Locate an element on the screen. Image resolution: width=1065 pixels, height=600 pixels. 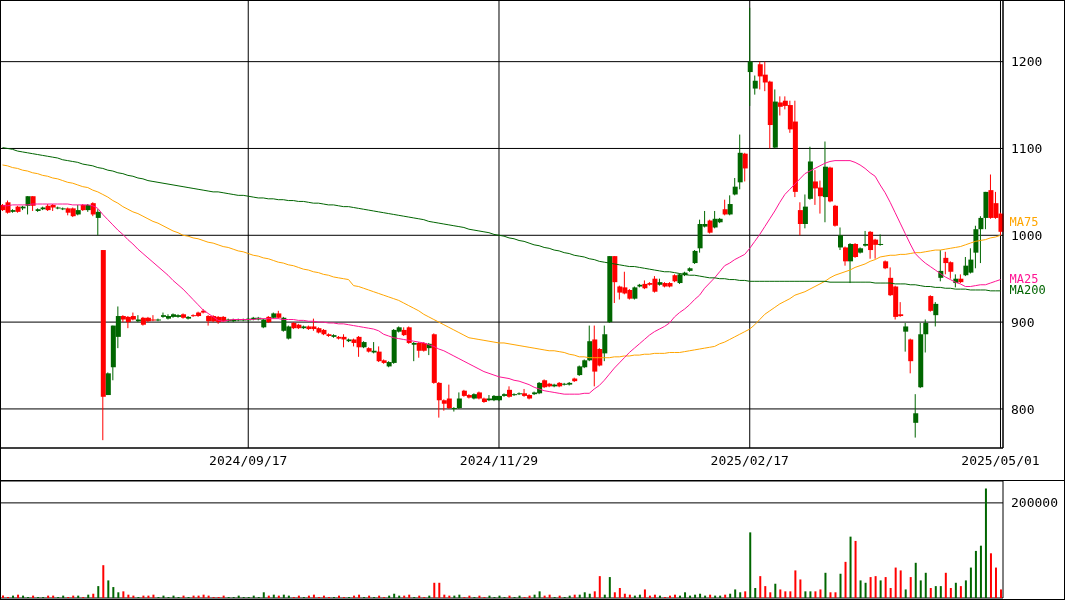
series-label: MA200 is located at coordinates (1027, 290).